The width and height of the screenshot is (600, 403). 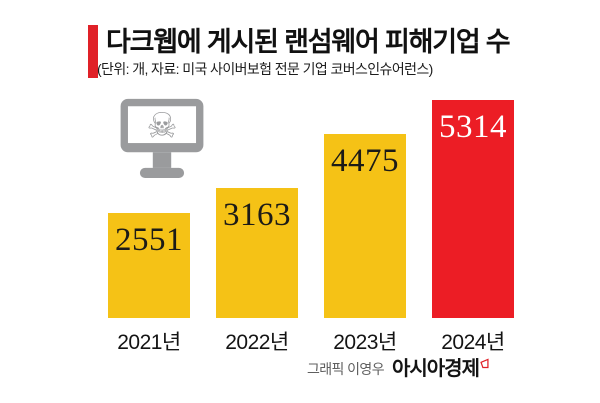 I want to click on monitor-base, so click(x=162, y=173).